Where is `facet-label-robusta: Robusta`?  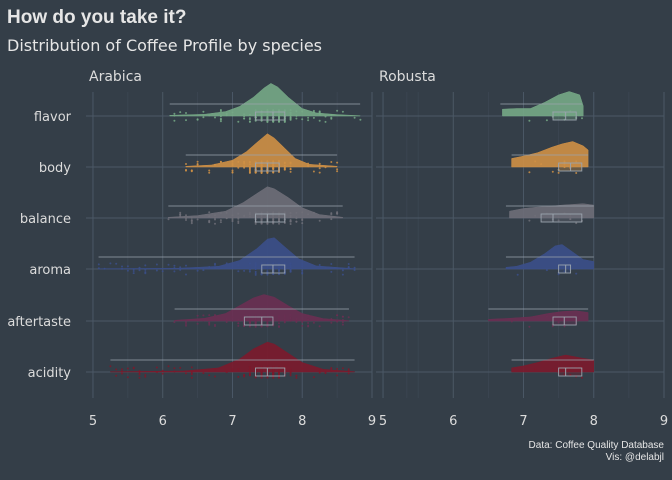
facet-label-robusta: Robusta is located at coordinates (407, 77).